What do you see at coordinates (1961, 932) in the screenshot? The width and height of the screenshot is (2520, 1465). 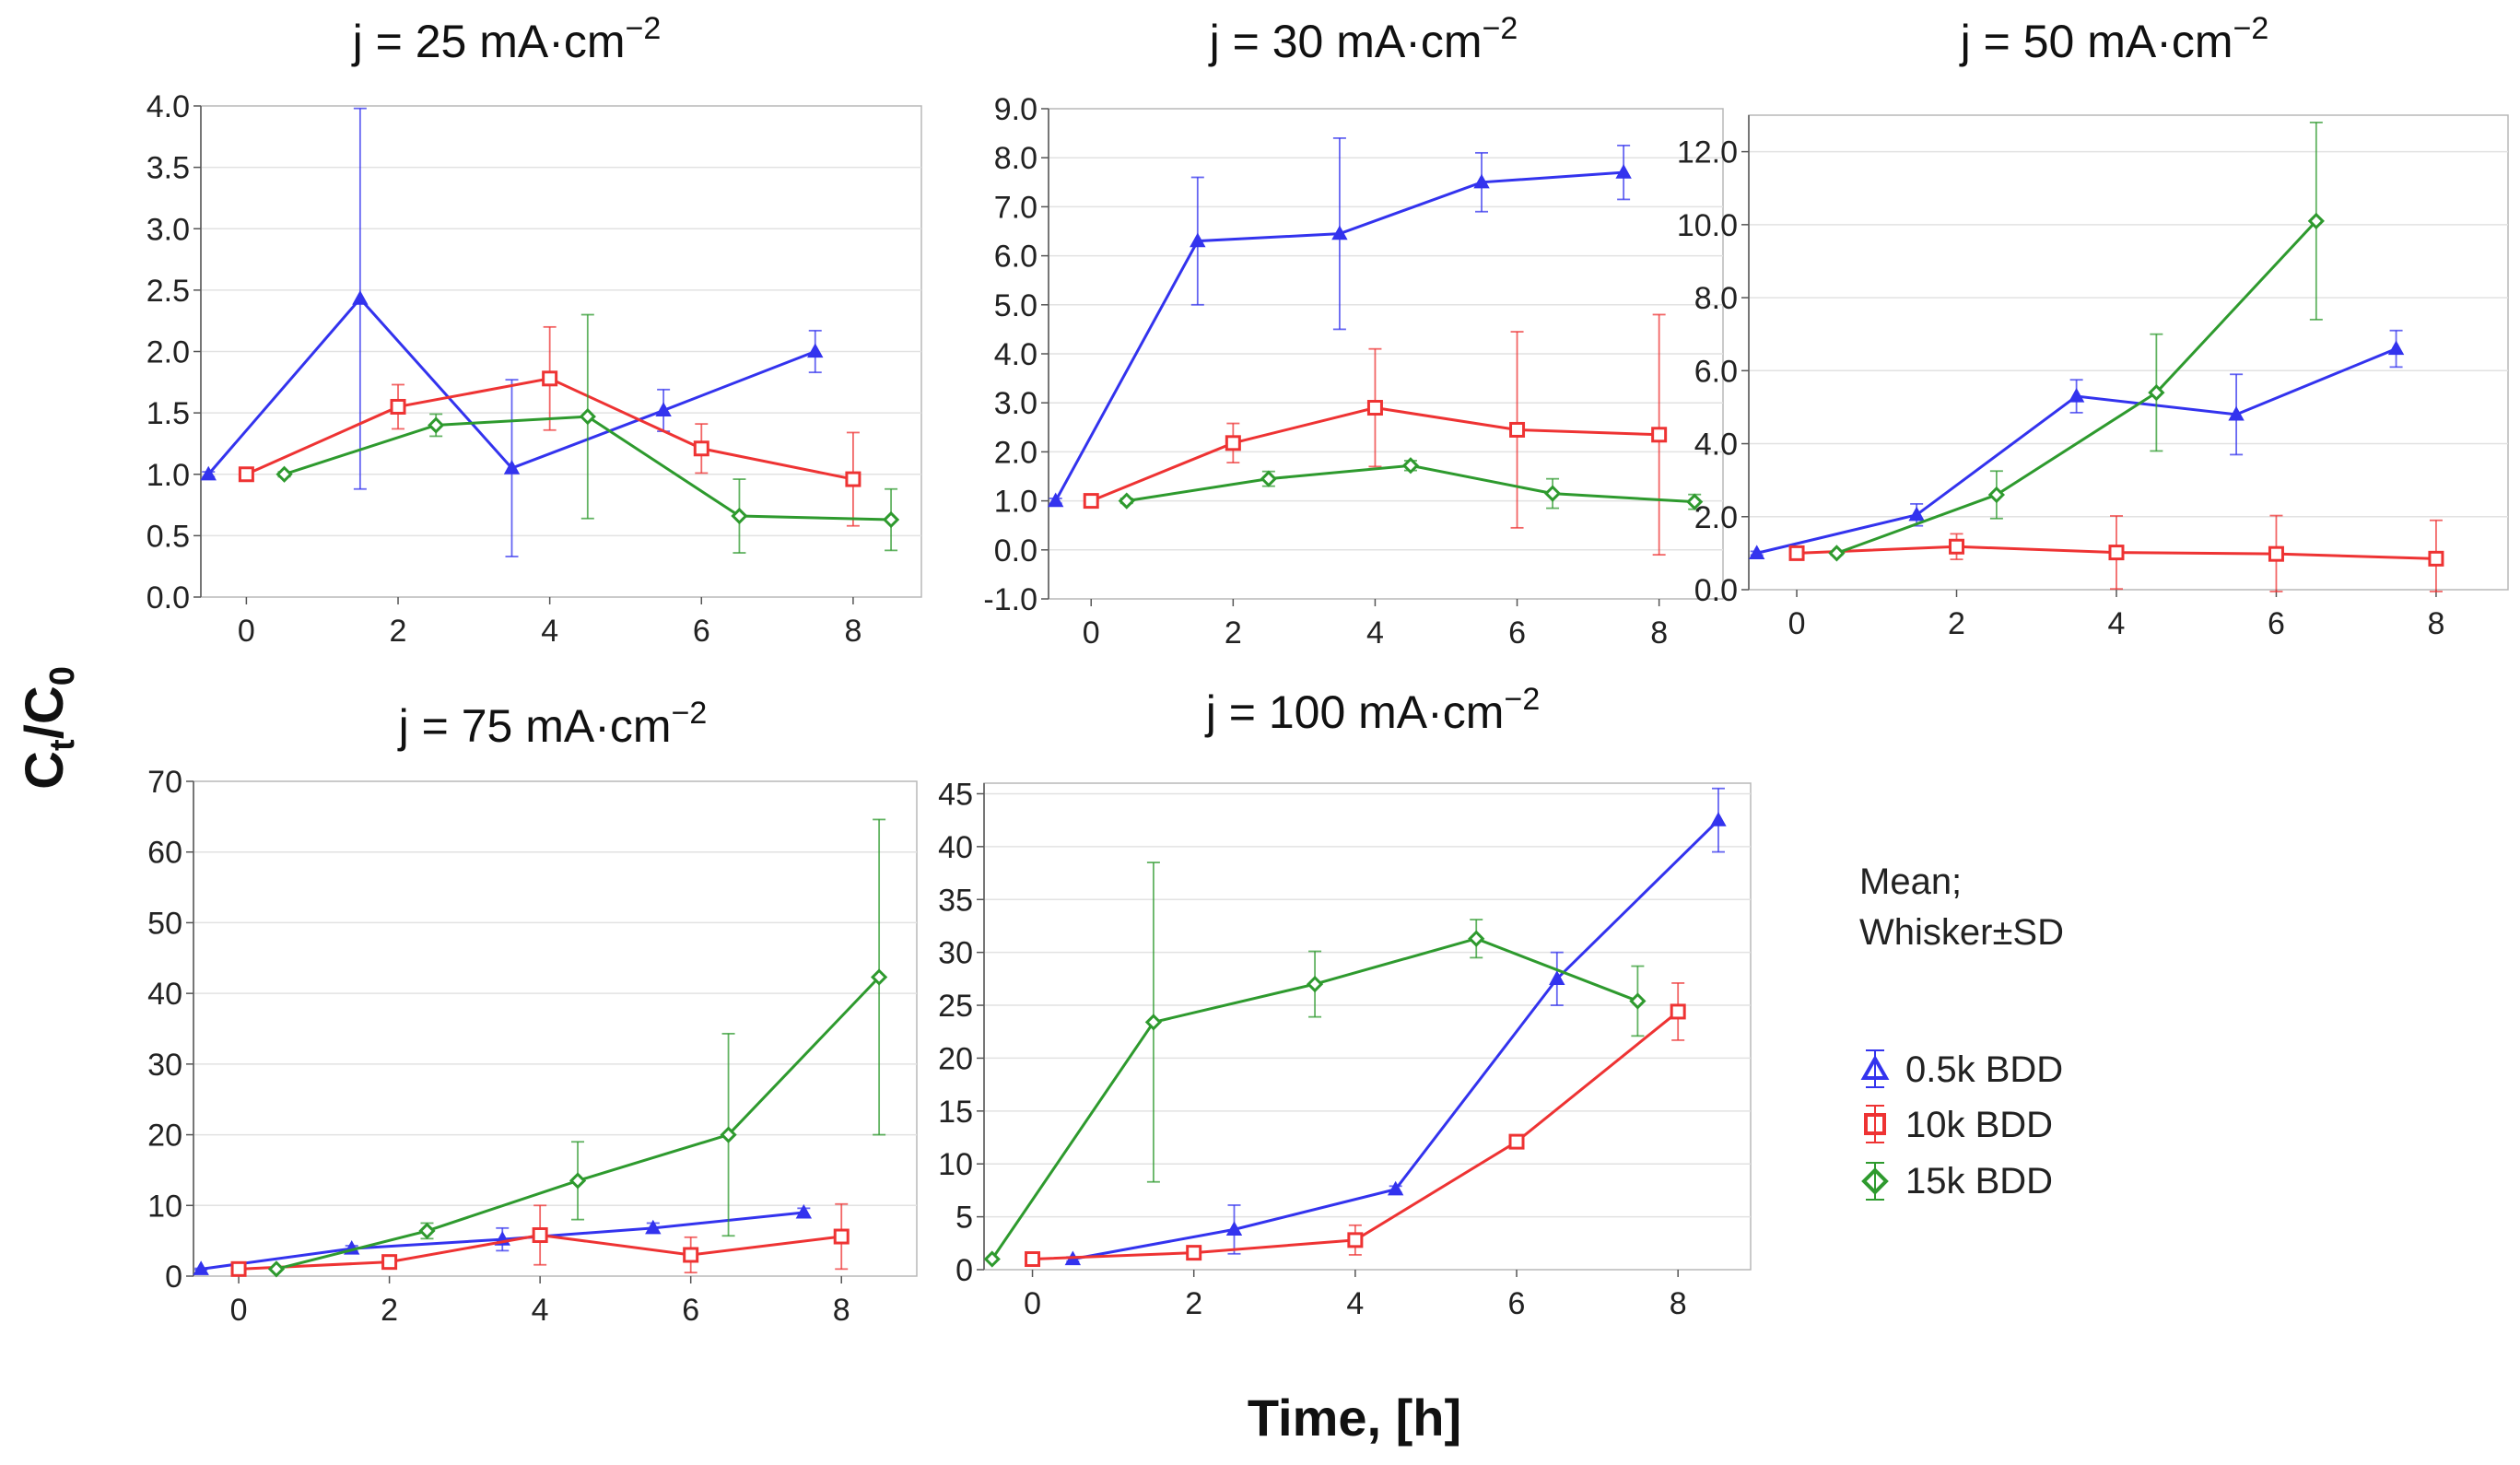 I see `legend-header-whisker: Whisker±SD` at bounding box center [1961, 932].